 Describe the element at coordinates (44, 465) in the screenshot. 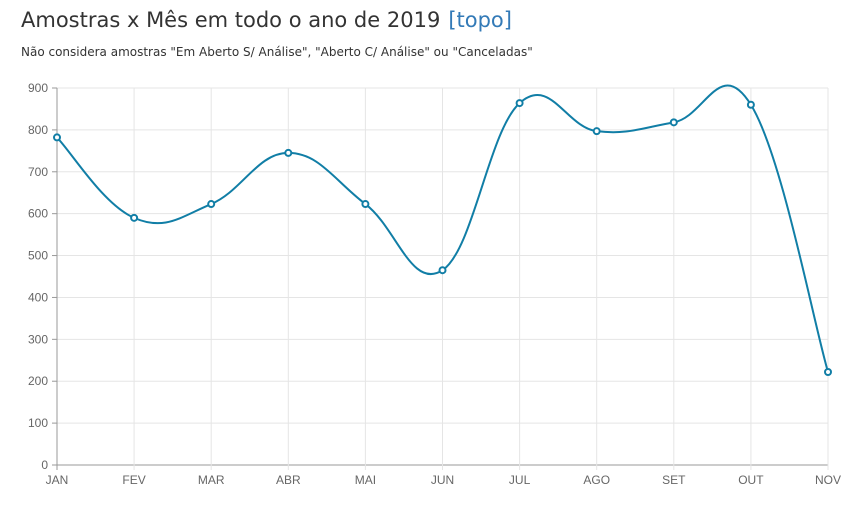

I see `y-tick-label: 0` at that location.